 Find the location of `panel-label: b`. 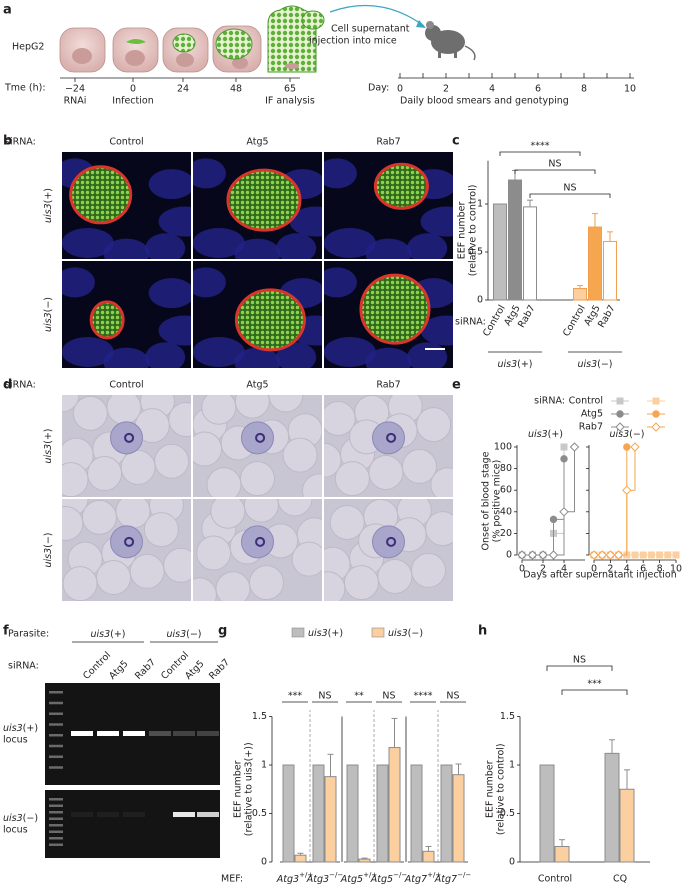

panel-label: b is located at coordinates (7, 141).